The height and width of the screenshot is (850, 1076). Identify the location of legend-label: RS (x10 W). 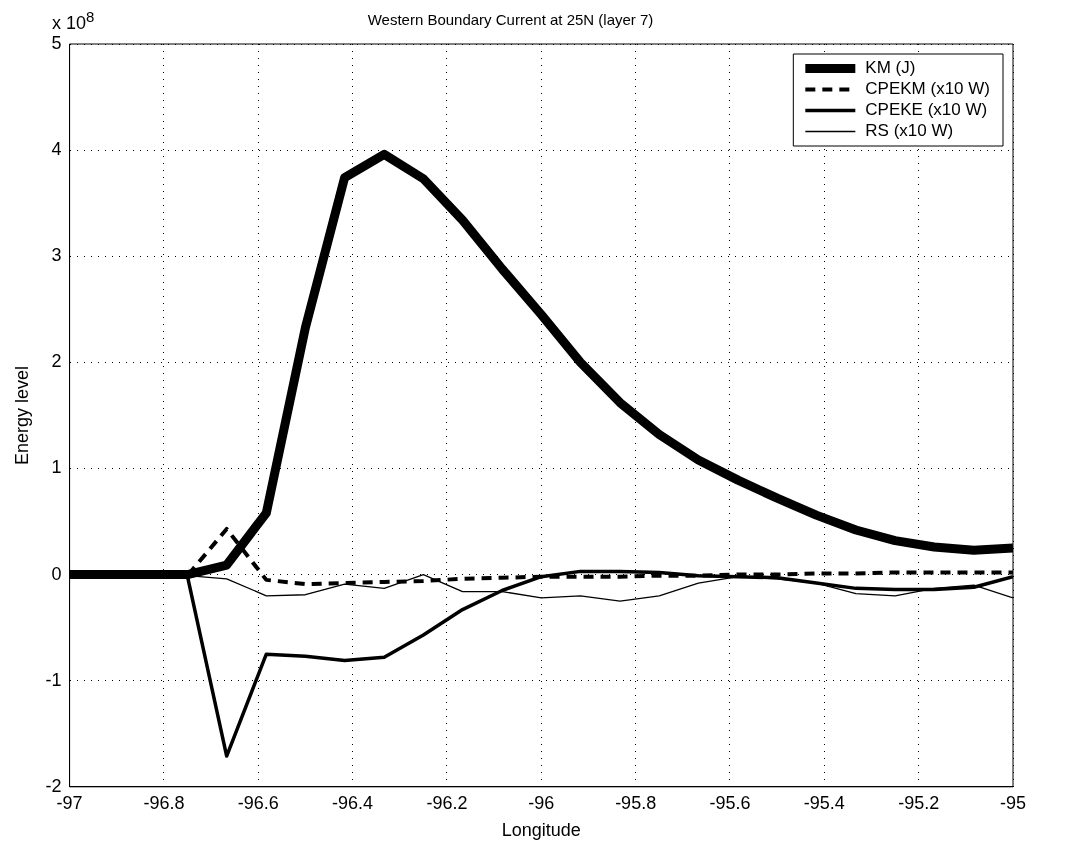
(909, 131).